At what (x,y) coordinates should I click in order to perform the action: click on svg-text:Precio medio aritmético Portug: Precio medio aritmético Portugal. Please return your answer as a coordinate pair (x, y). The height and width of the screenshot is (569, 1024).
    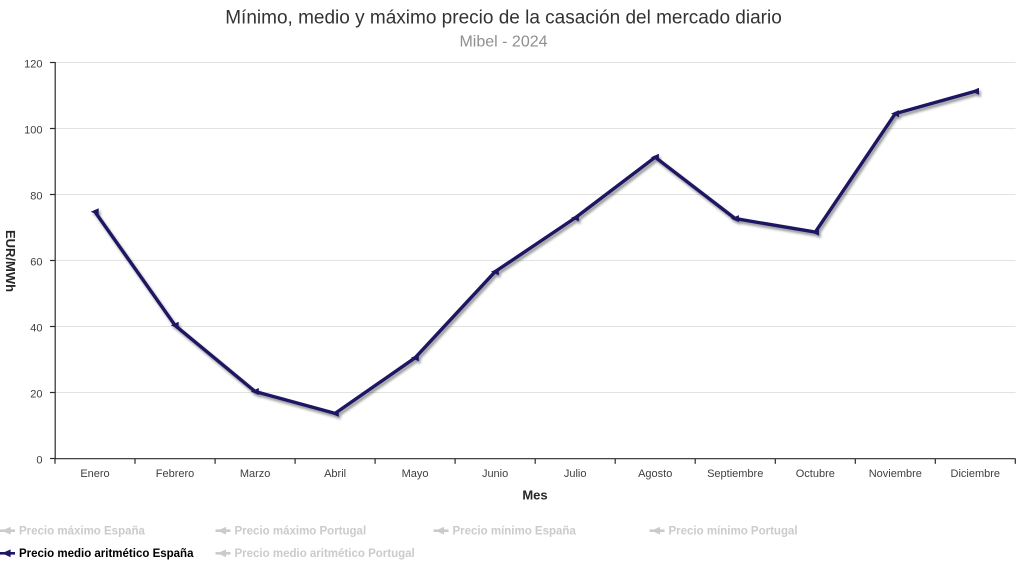
    Looking at the image, I should click on (325, 554).